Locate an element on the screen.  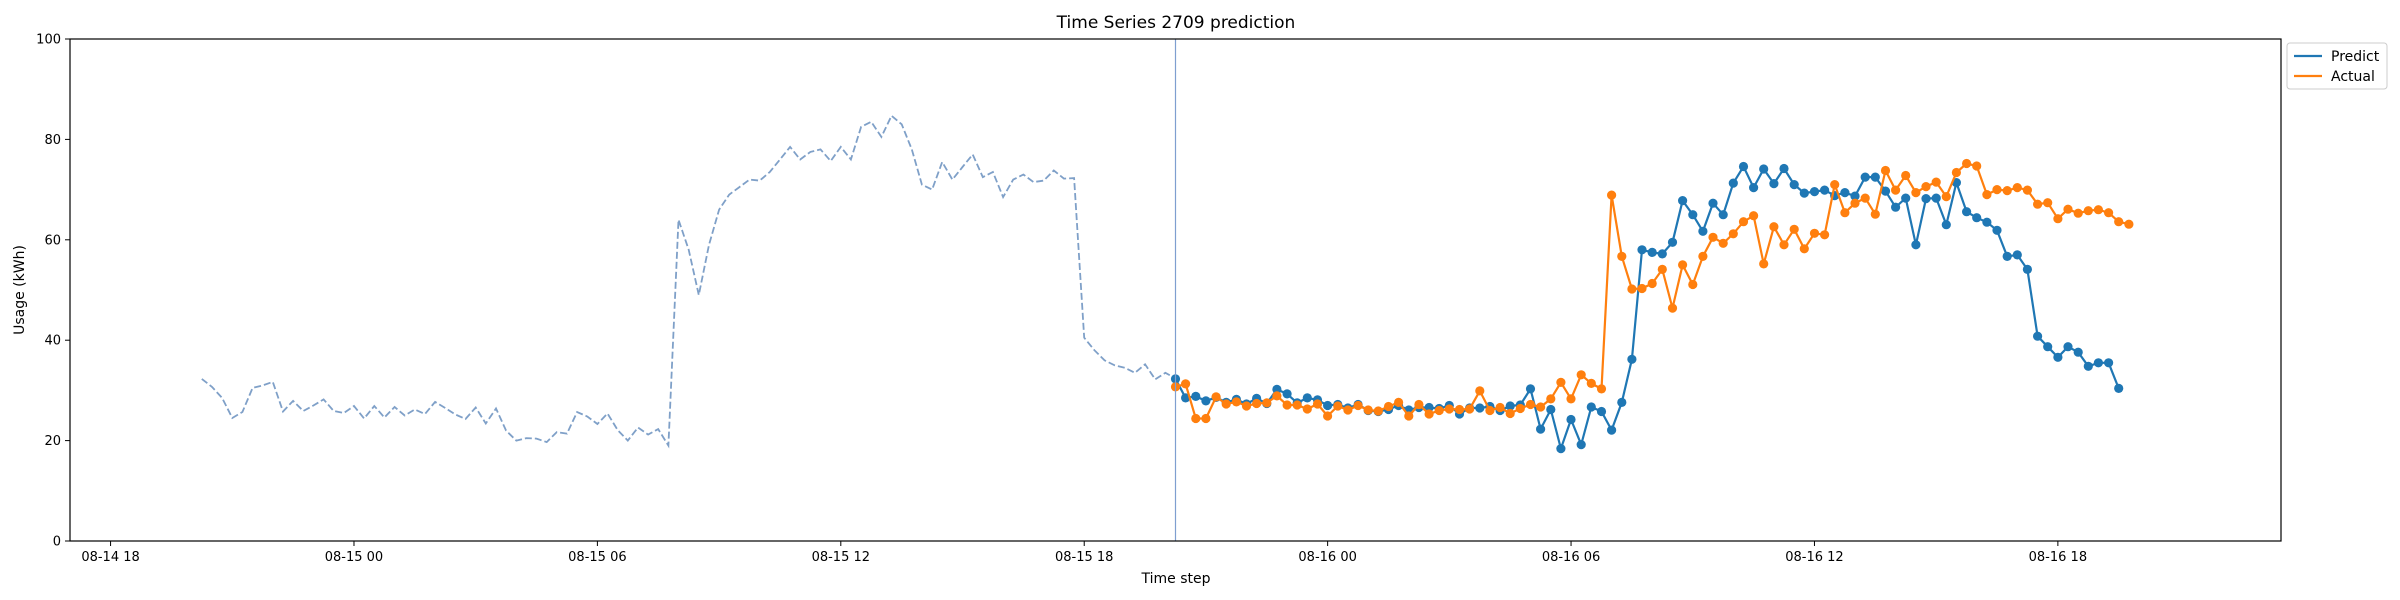
x-tick-label: 08-15 12 is located at coordinates (841, 557).